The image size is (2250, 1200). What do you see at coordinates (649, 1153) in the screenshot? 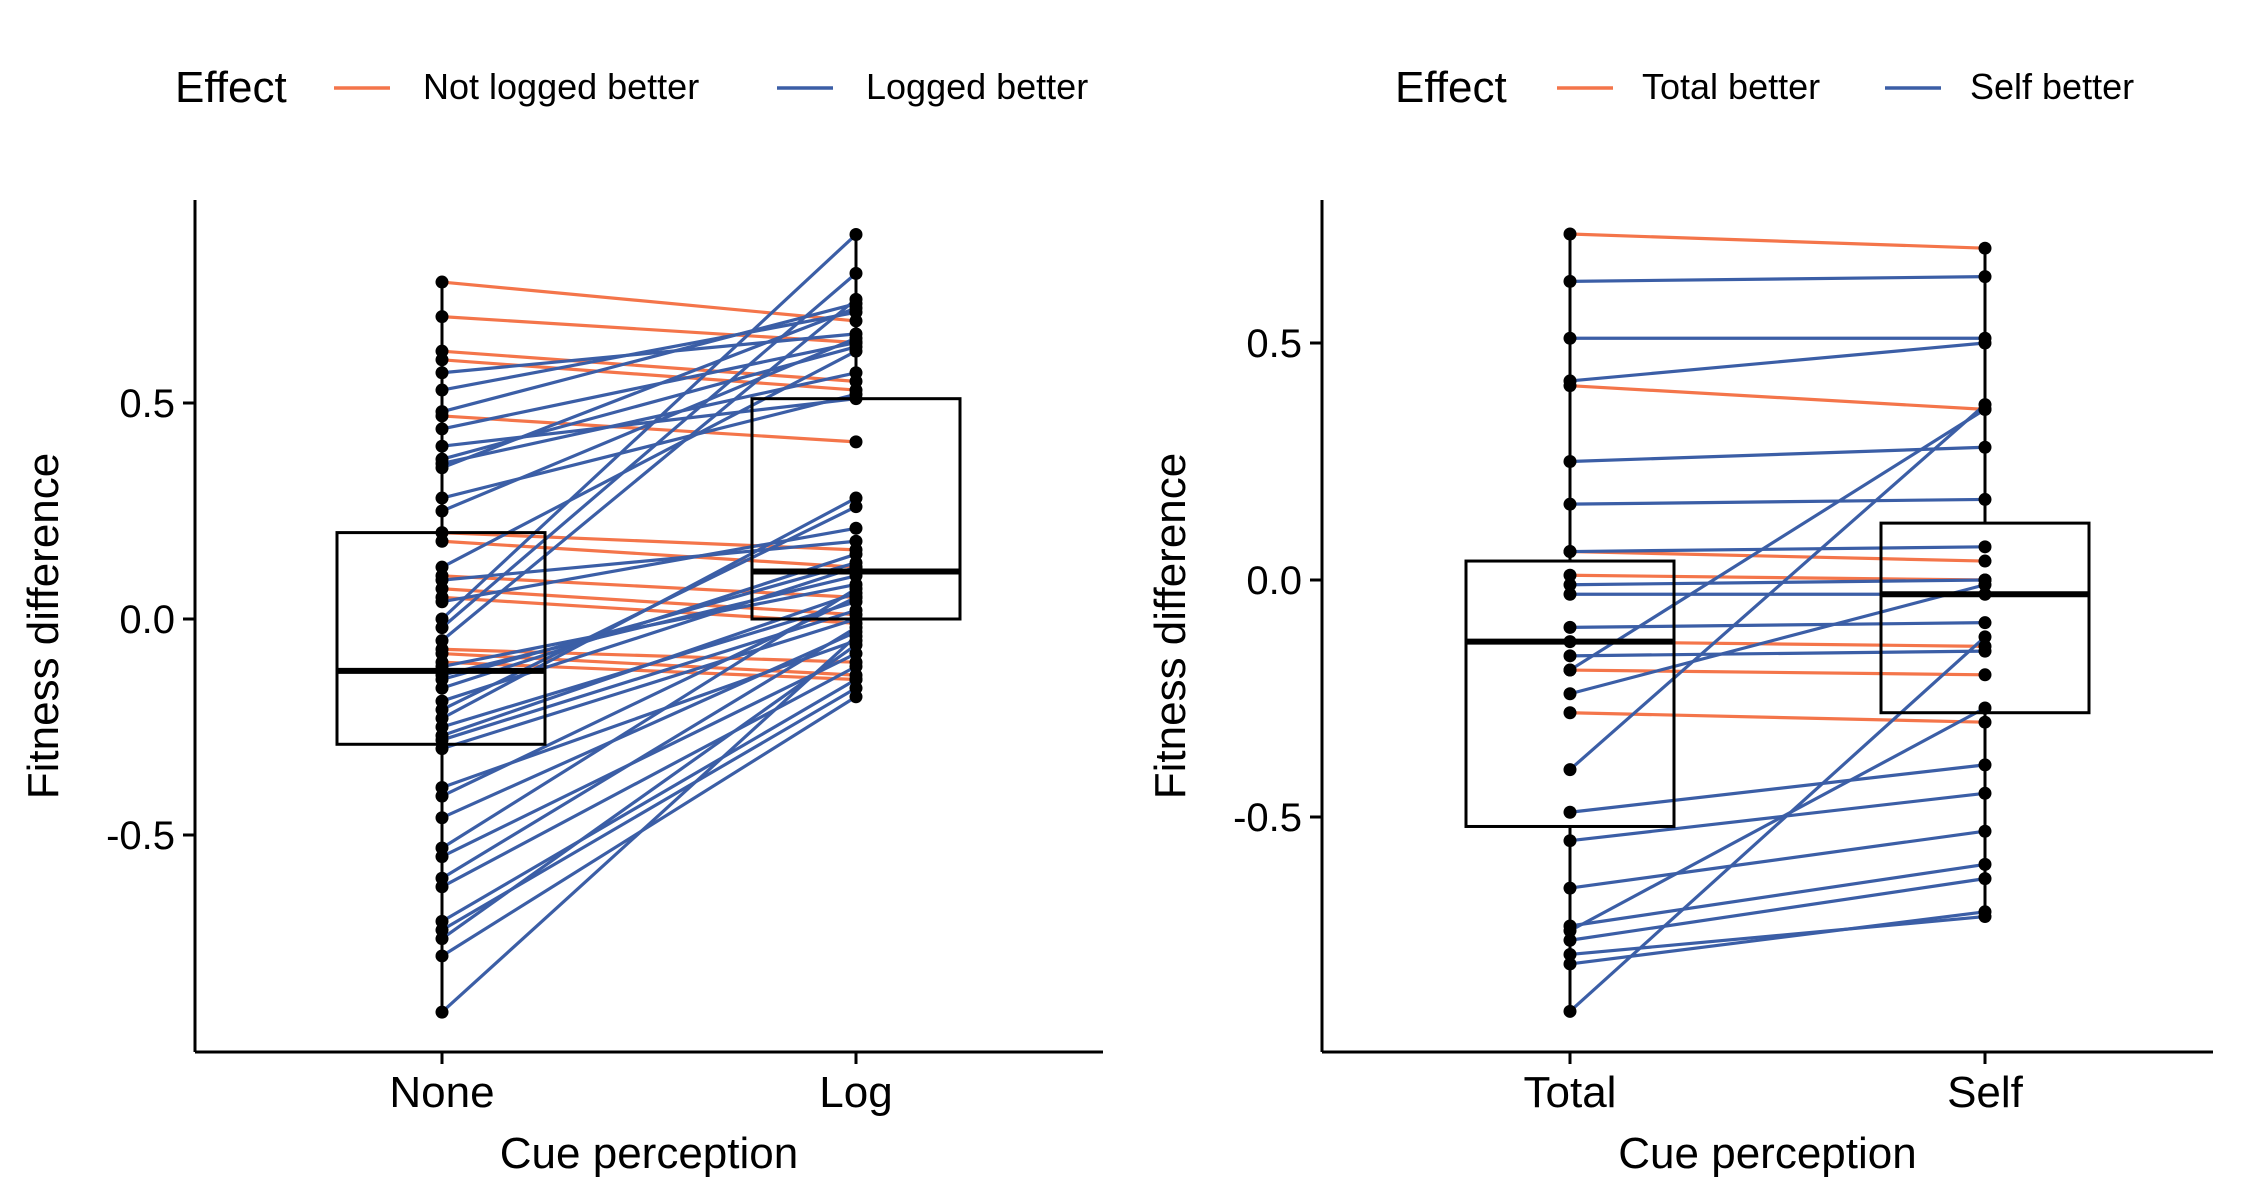
I see `x-axis-title: Cue perception` at bounding box center [649, 1153].